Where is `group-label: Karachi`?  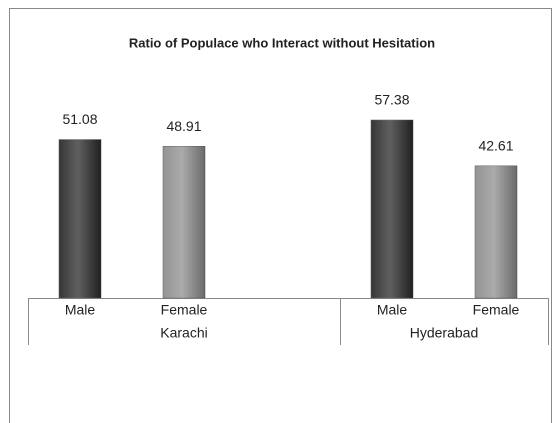 group-label: Karachi is located at coordinates (183, 333).